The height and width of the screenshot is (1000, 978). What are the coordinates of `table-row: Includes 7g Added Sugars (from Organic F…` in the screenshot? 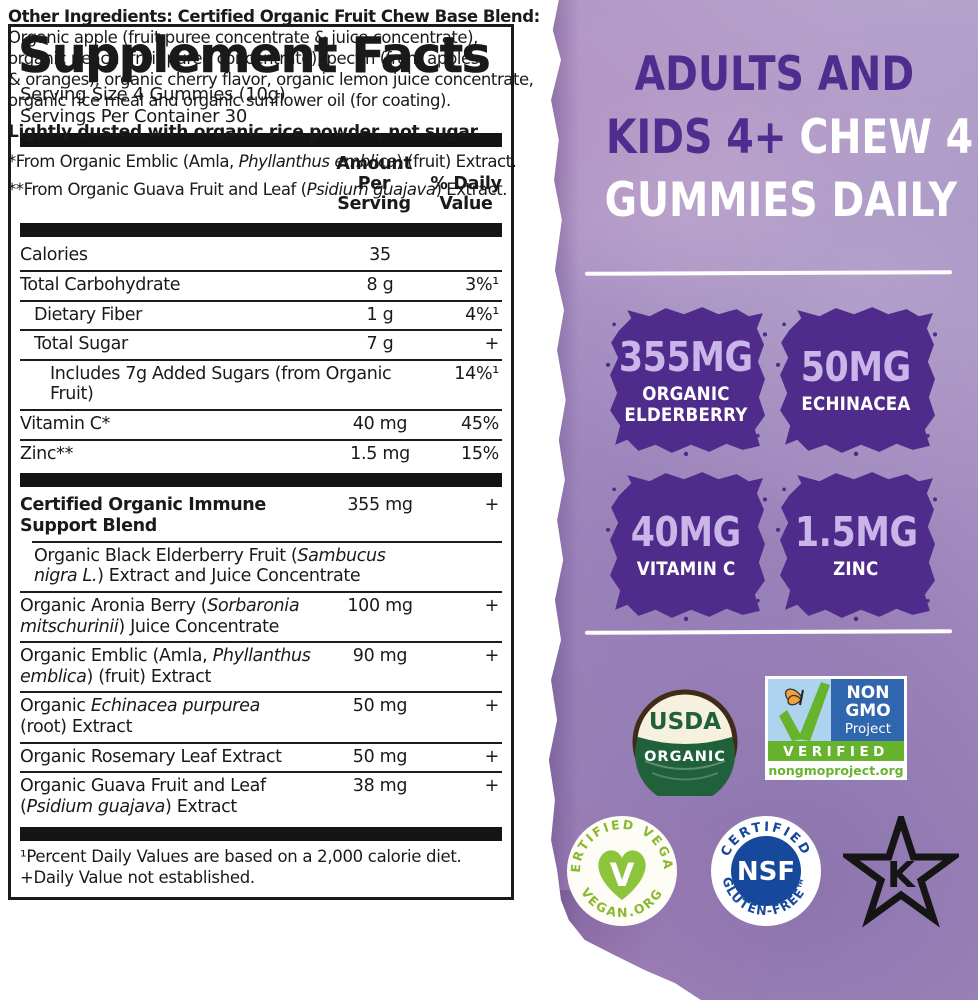 It's located at (274, 384).